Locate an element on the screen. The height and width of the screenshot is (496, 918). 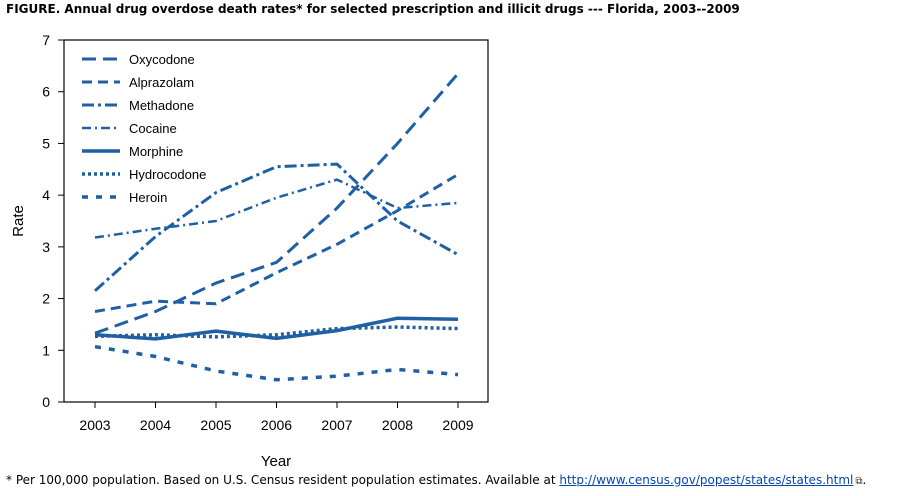
series-line-methadone is located at coordinates (276, 227).